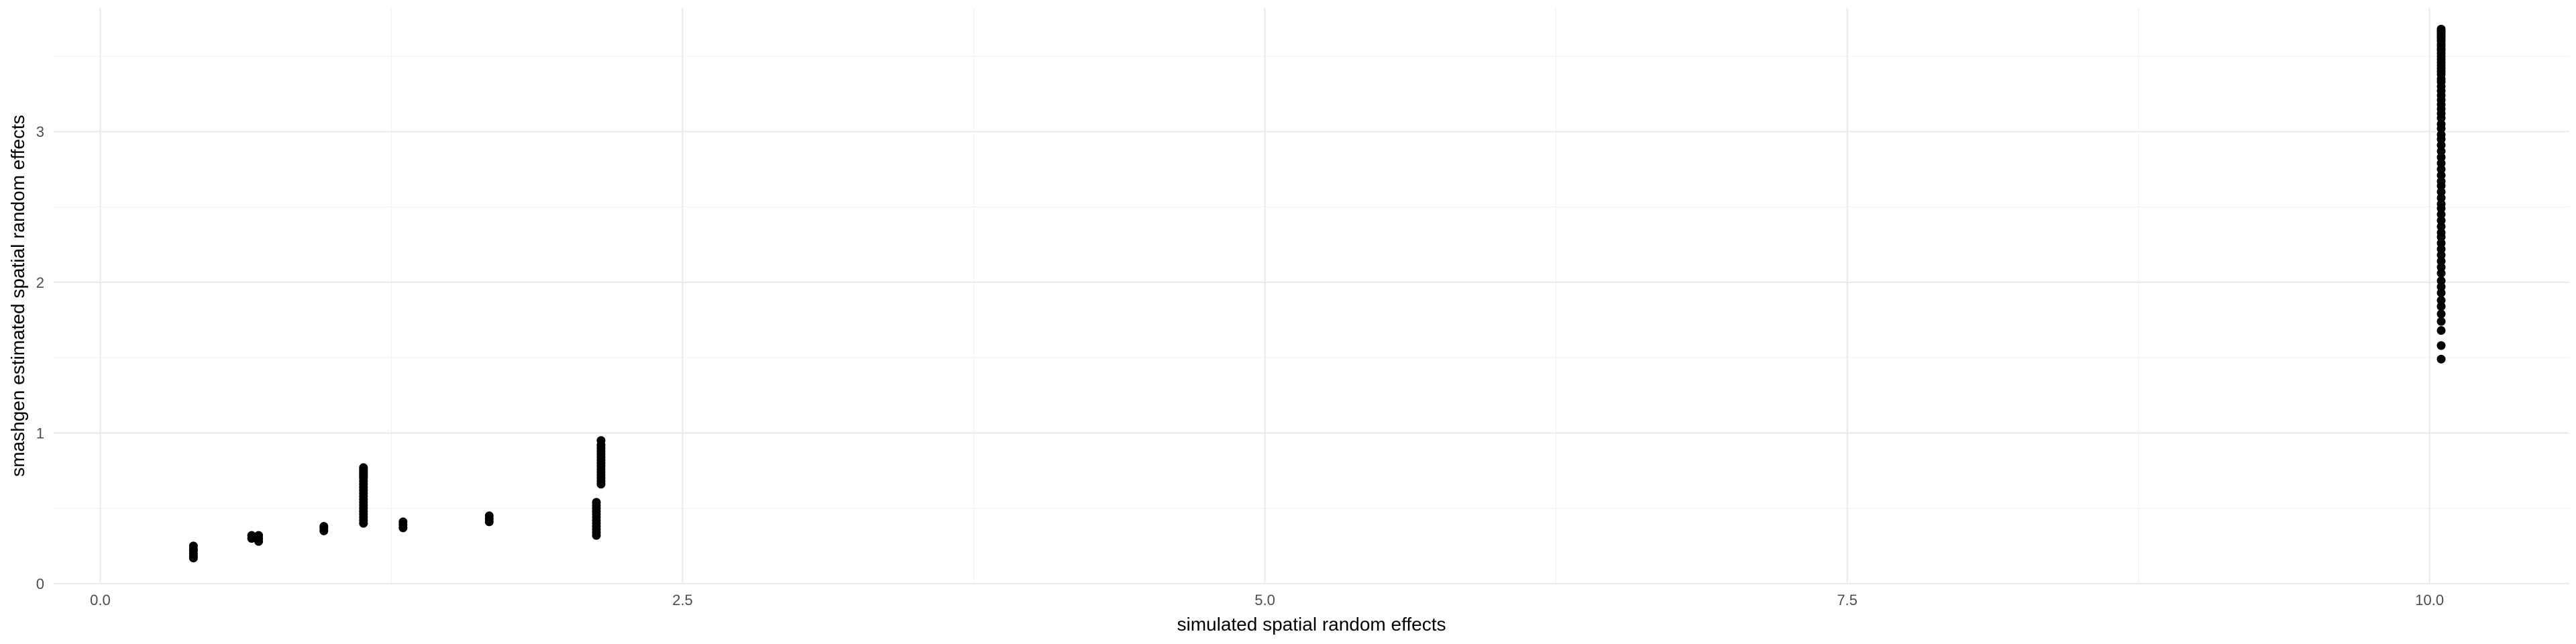 Image resolution: width=2576 pixels, height=644 pixels. What do you see at coordinates (40, 584) in the screenshot?
I see `y-tick-label: 0` at bounding box center [40, 584].